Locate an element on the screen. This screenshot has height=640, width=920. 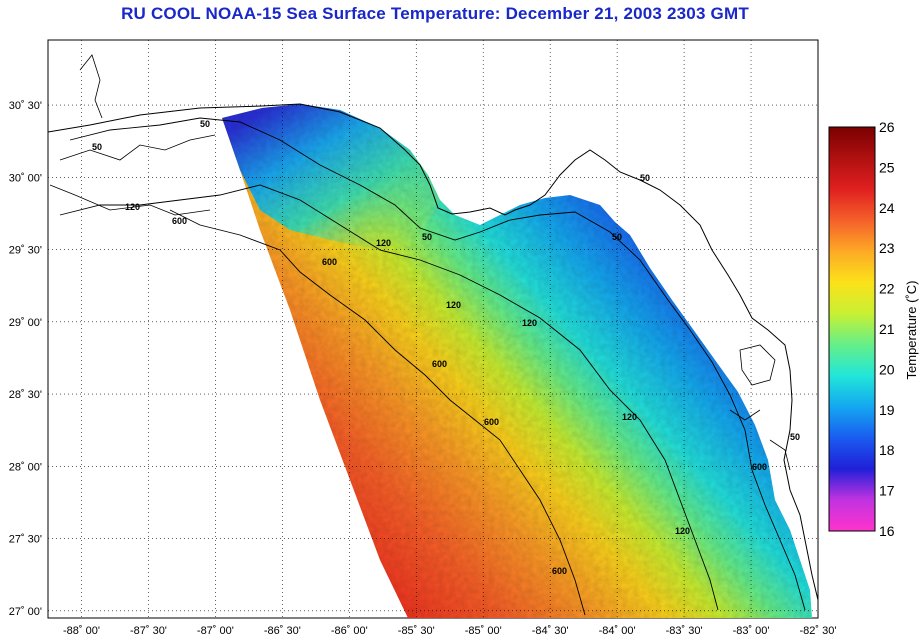
lon-tick-label: -85˚ 00' is located at coordinates (483, 631).